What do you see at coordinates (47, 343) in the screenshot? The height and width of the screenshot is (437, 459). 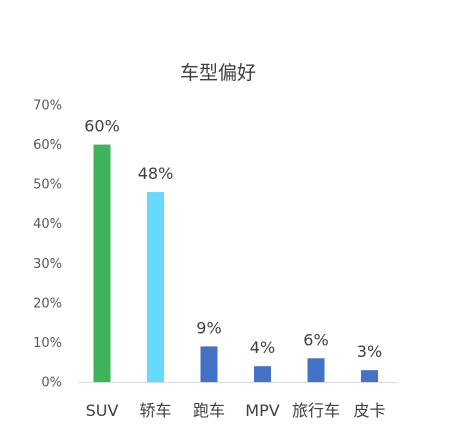 I see `y-tick-label: 10%` at bounding box center [47, 343].